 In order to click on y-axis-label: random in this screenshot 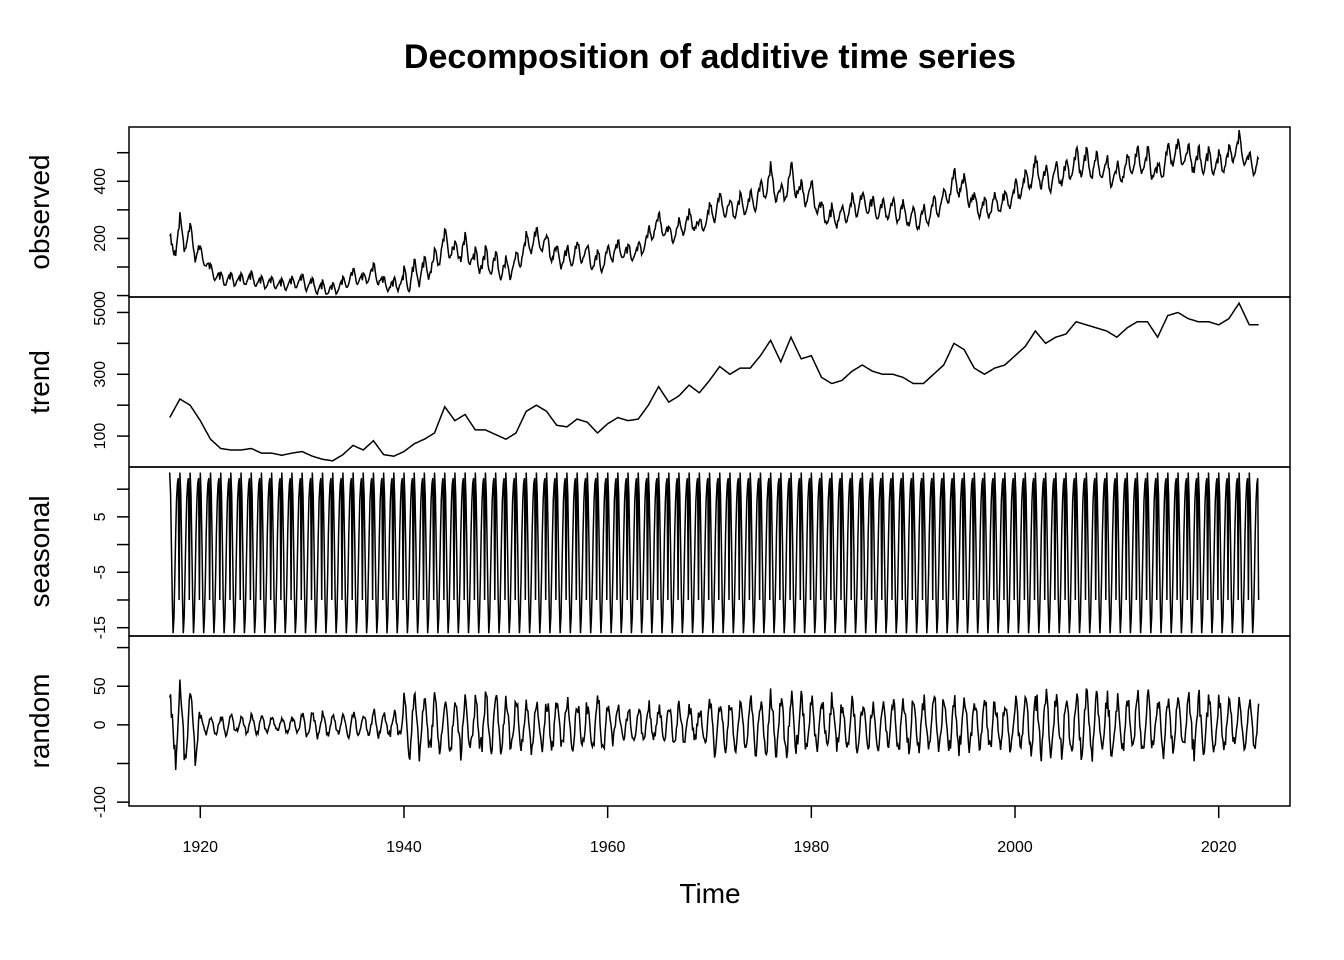, I will do `click(39, 721)`.